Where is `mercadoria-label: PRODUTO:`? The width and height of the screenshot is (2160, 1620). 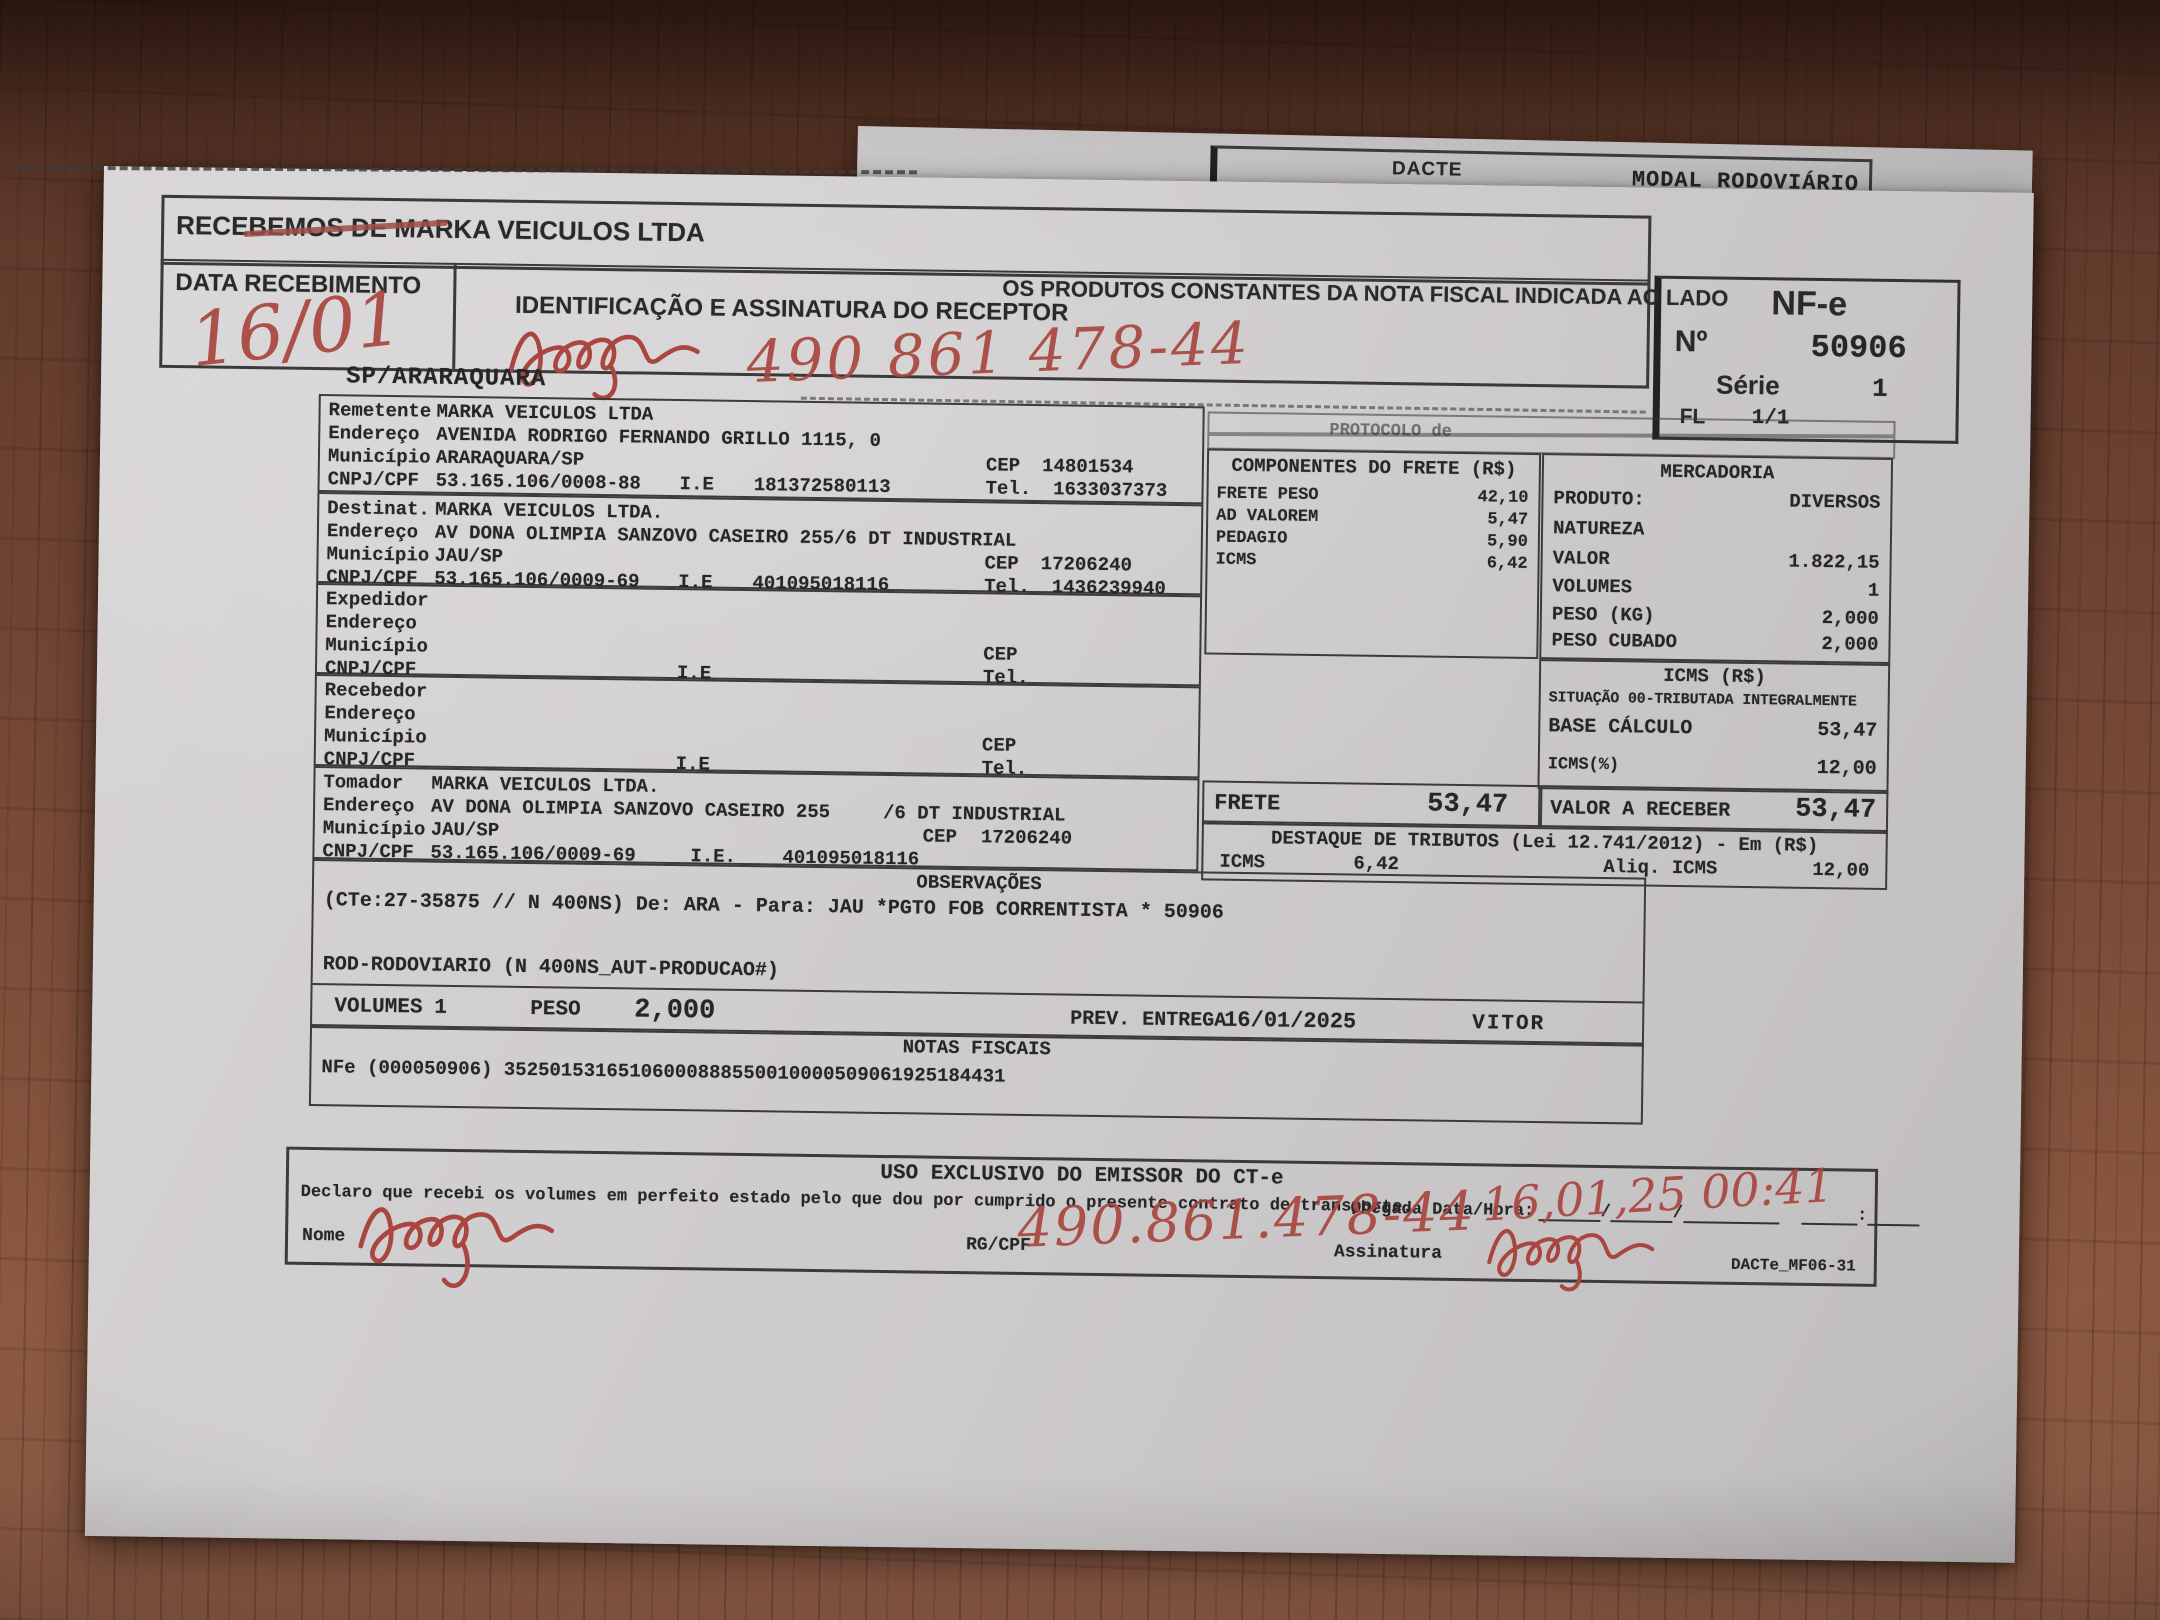 mercadoria-label: PRODUTO: is located at coordinates (1599, 499).